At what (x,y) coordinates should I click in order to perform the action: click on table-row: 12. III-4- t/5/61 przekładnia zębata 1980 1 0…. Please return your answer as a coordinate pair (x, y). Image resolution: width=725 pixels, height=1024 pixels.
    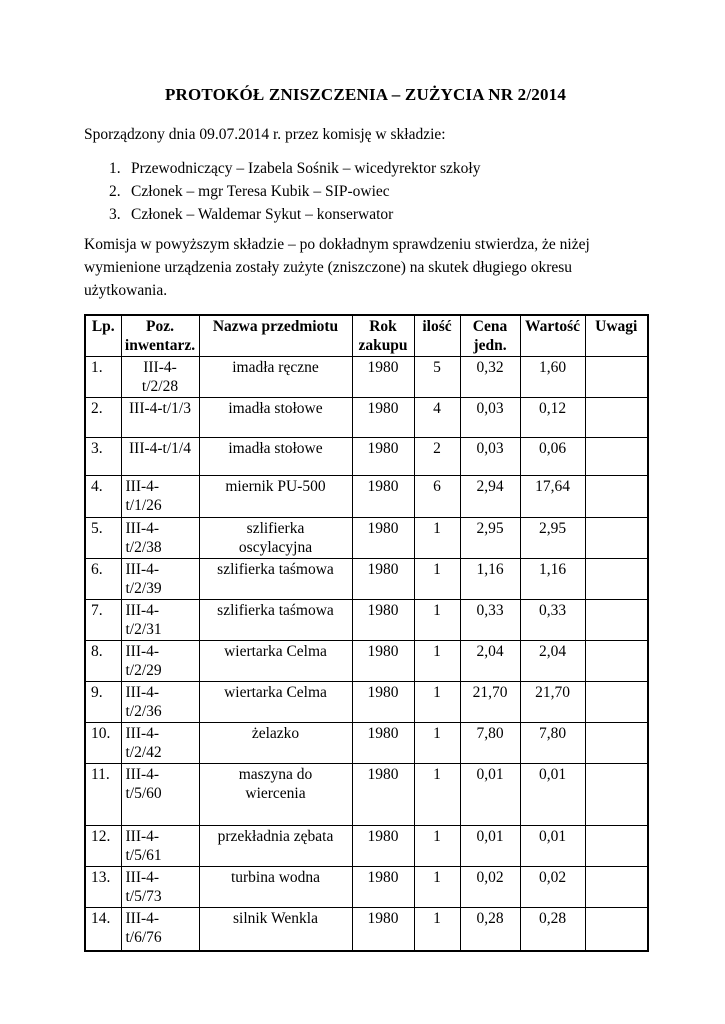
    Looking at the image, I should click on (366, 846).